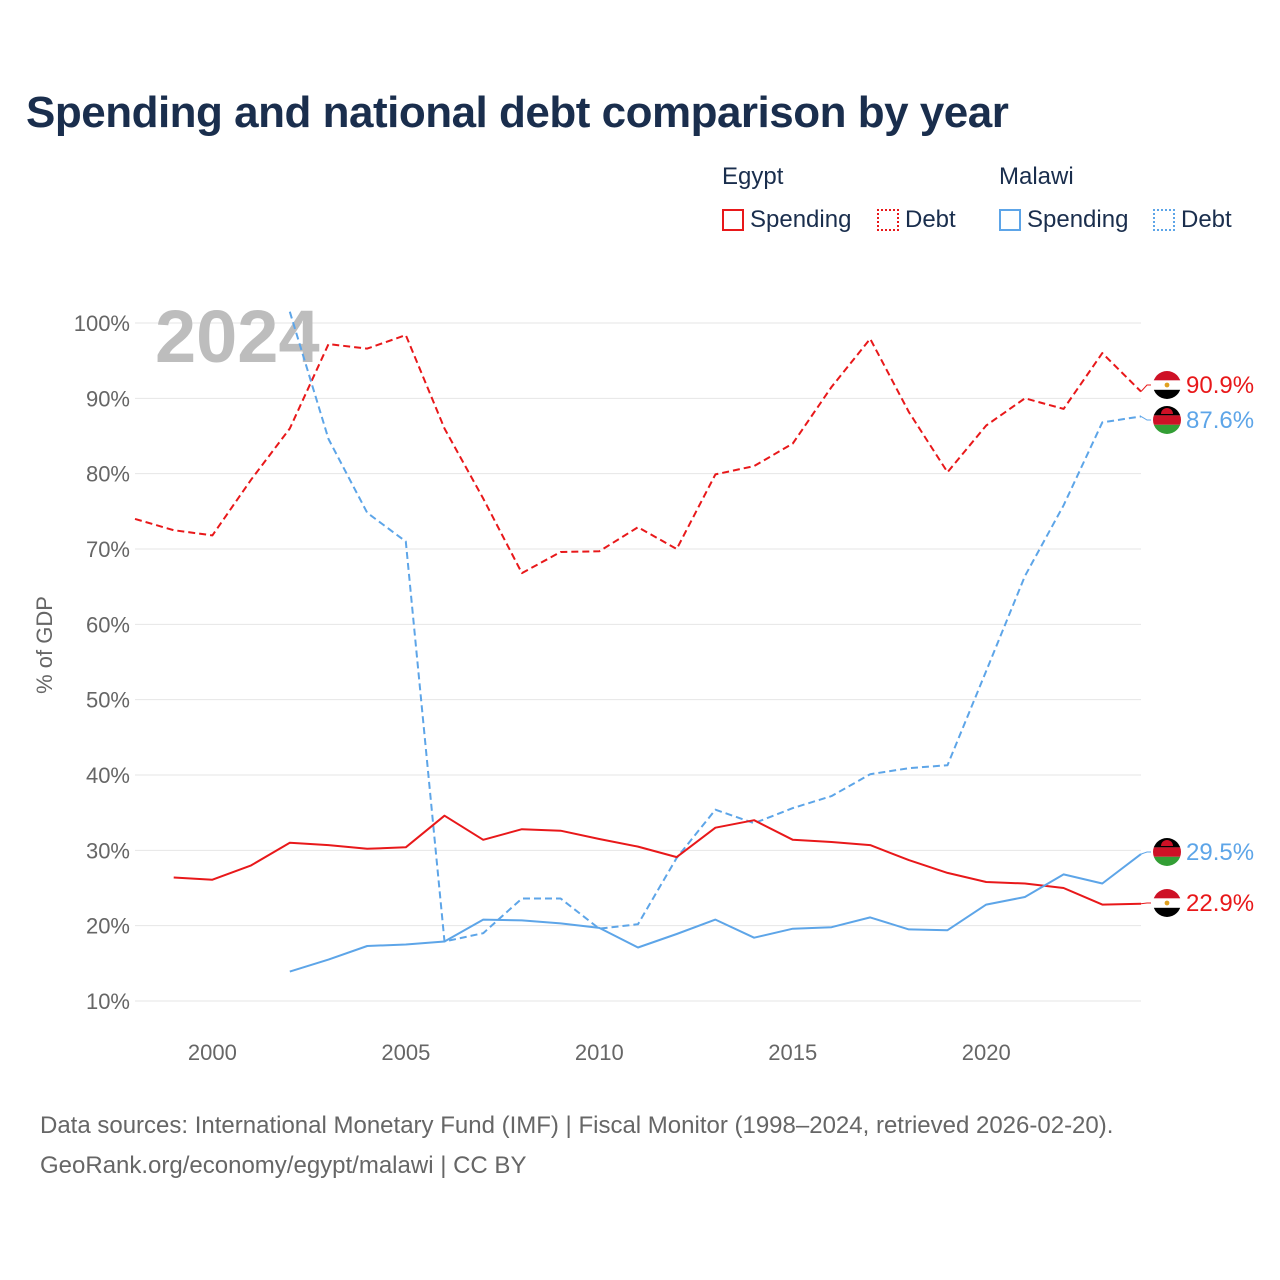 The width and height of the screenshot is (1280, 1280). I want to click on legend-egypt-spending: Spending, so click(786, 220).